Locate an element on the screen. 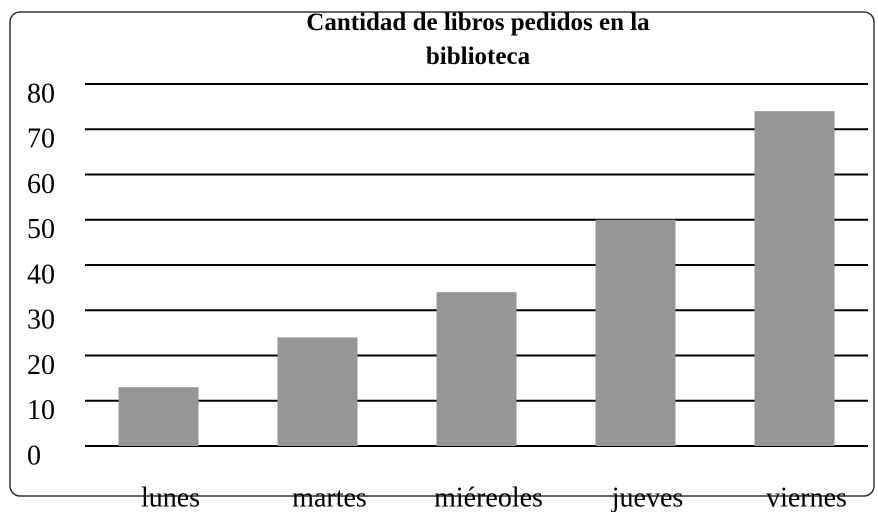 The width and height of the screenshot is (878, 512). y-tick-label: 50 is located at coordinates (41, 229).